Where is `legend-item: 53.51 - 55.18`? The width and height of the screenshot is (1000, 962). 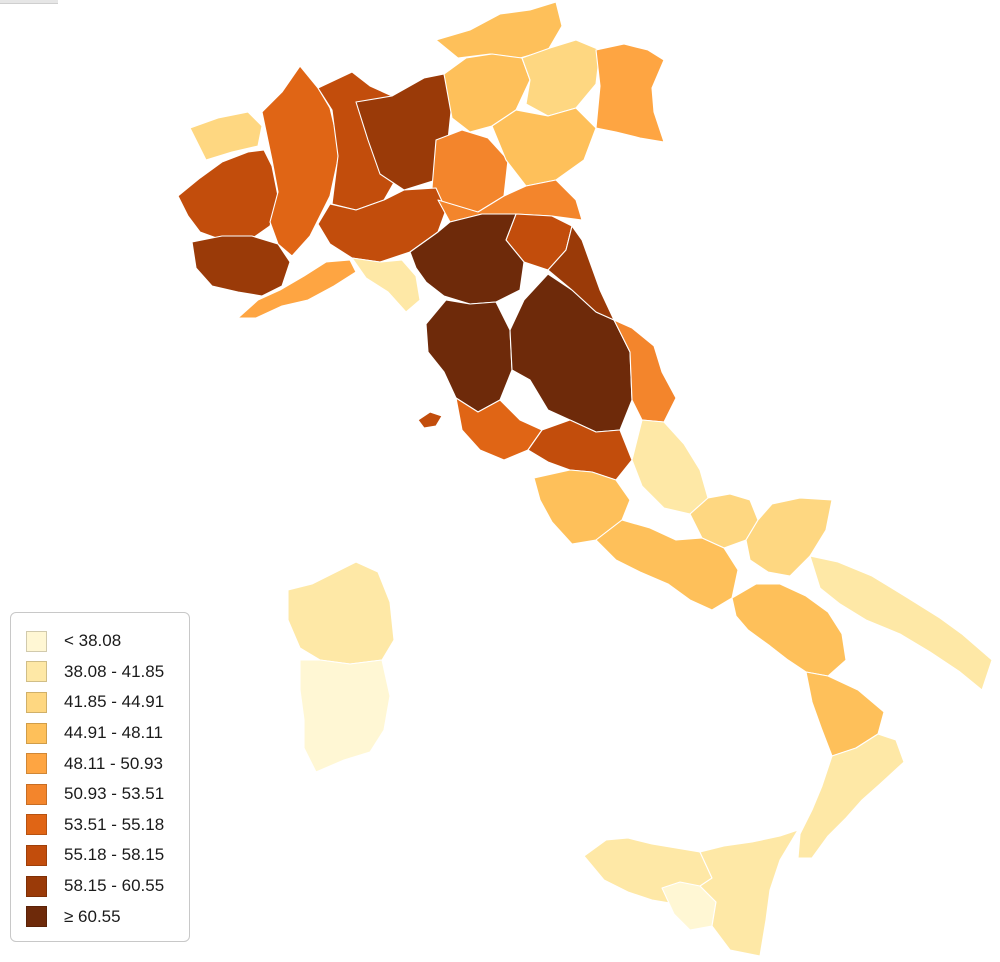
legend-item: 53.51 - 55.18 is located at coordinates (107, 825).